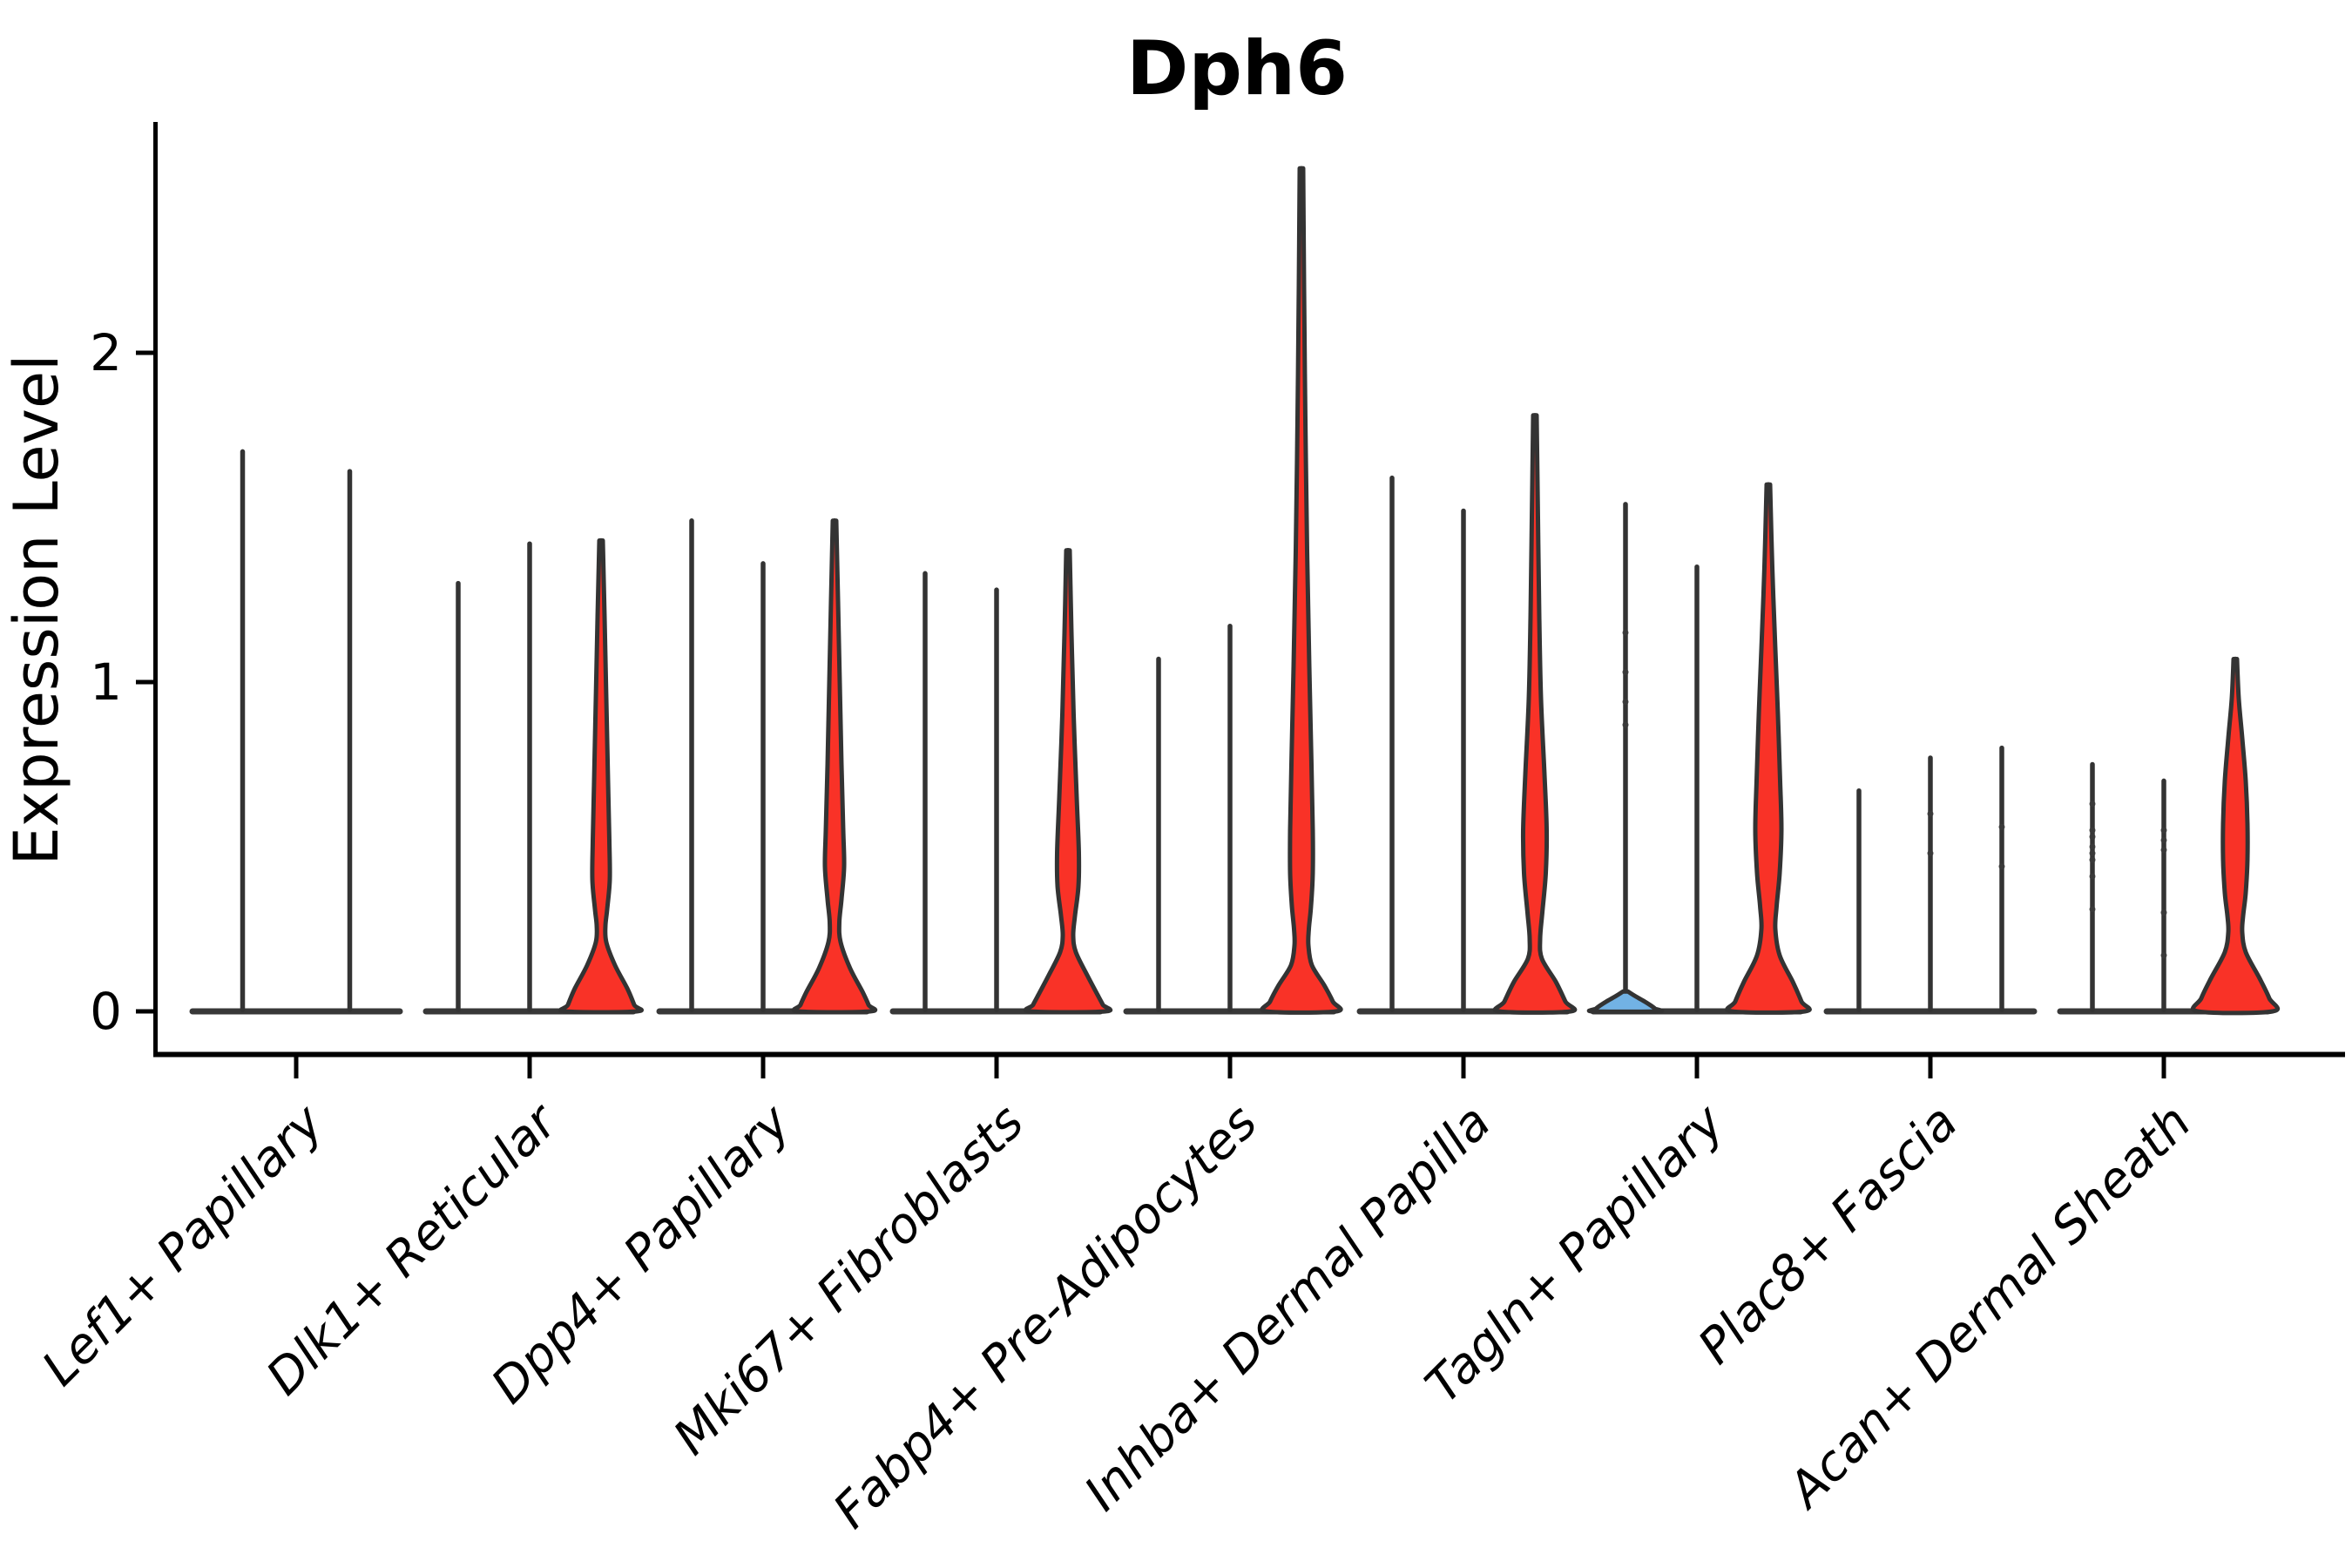 This screenshot has height=1568, width=2352. Describe the element at coordinates (106, 352) in the screenshot. I see `y-tick-label: 2` at that location.